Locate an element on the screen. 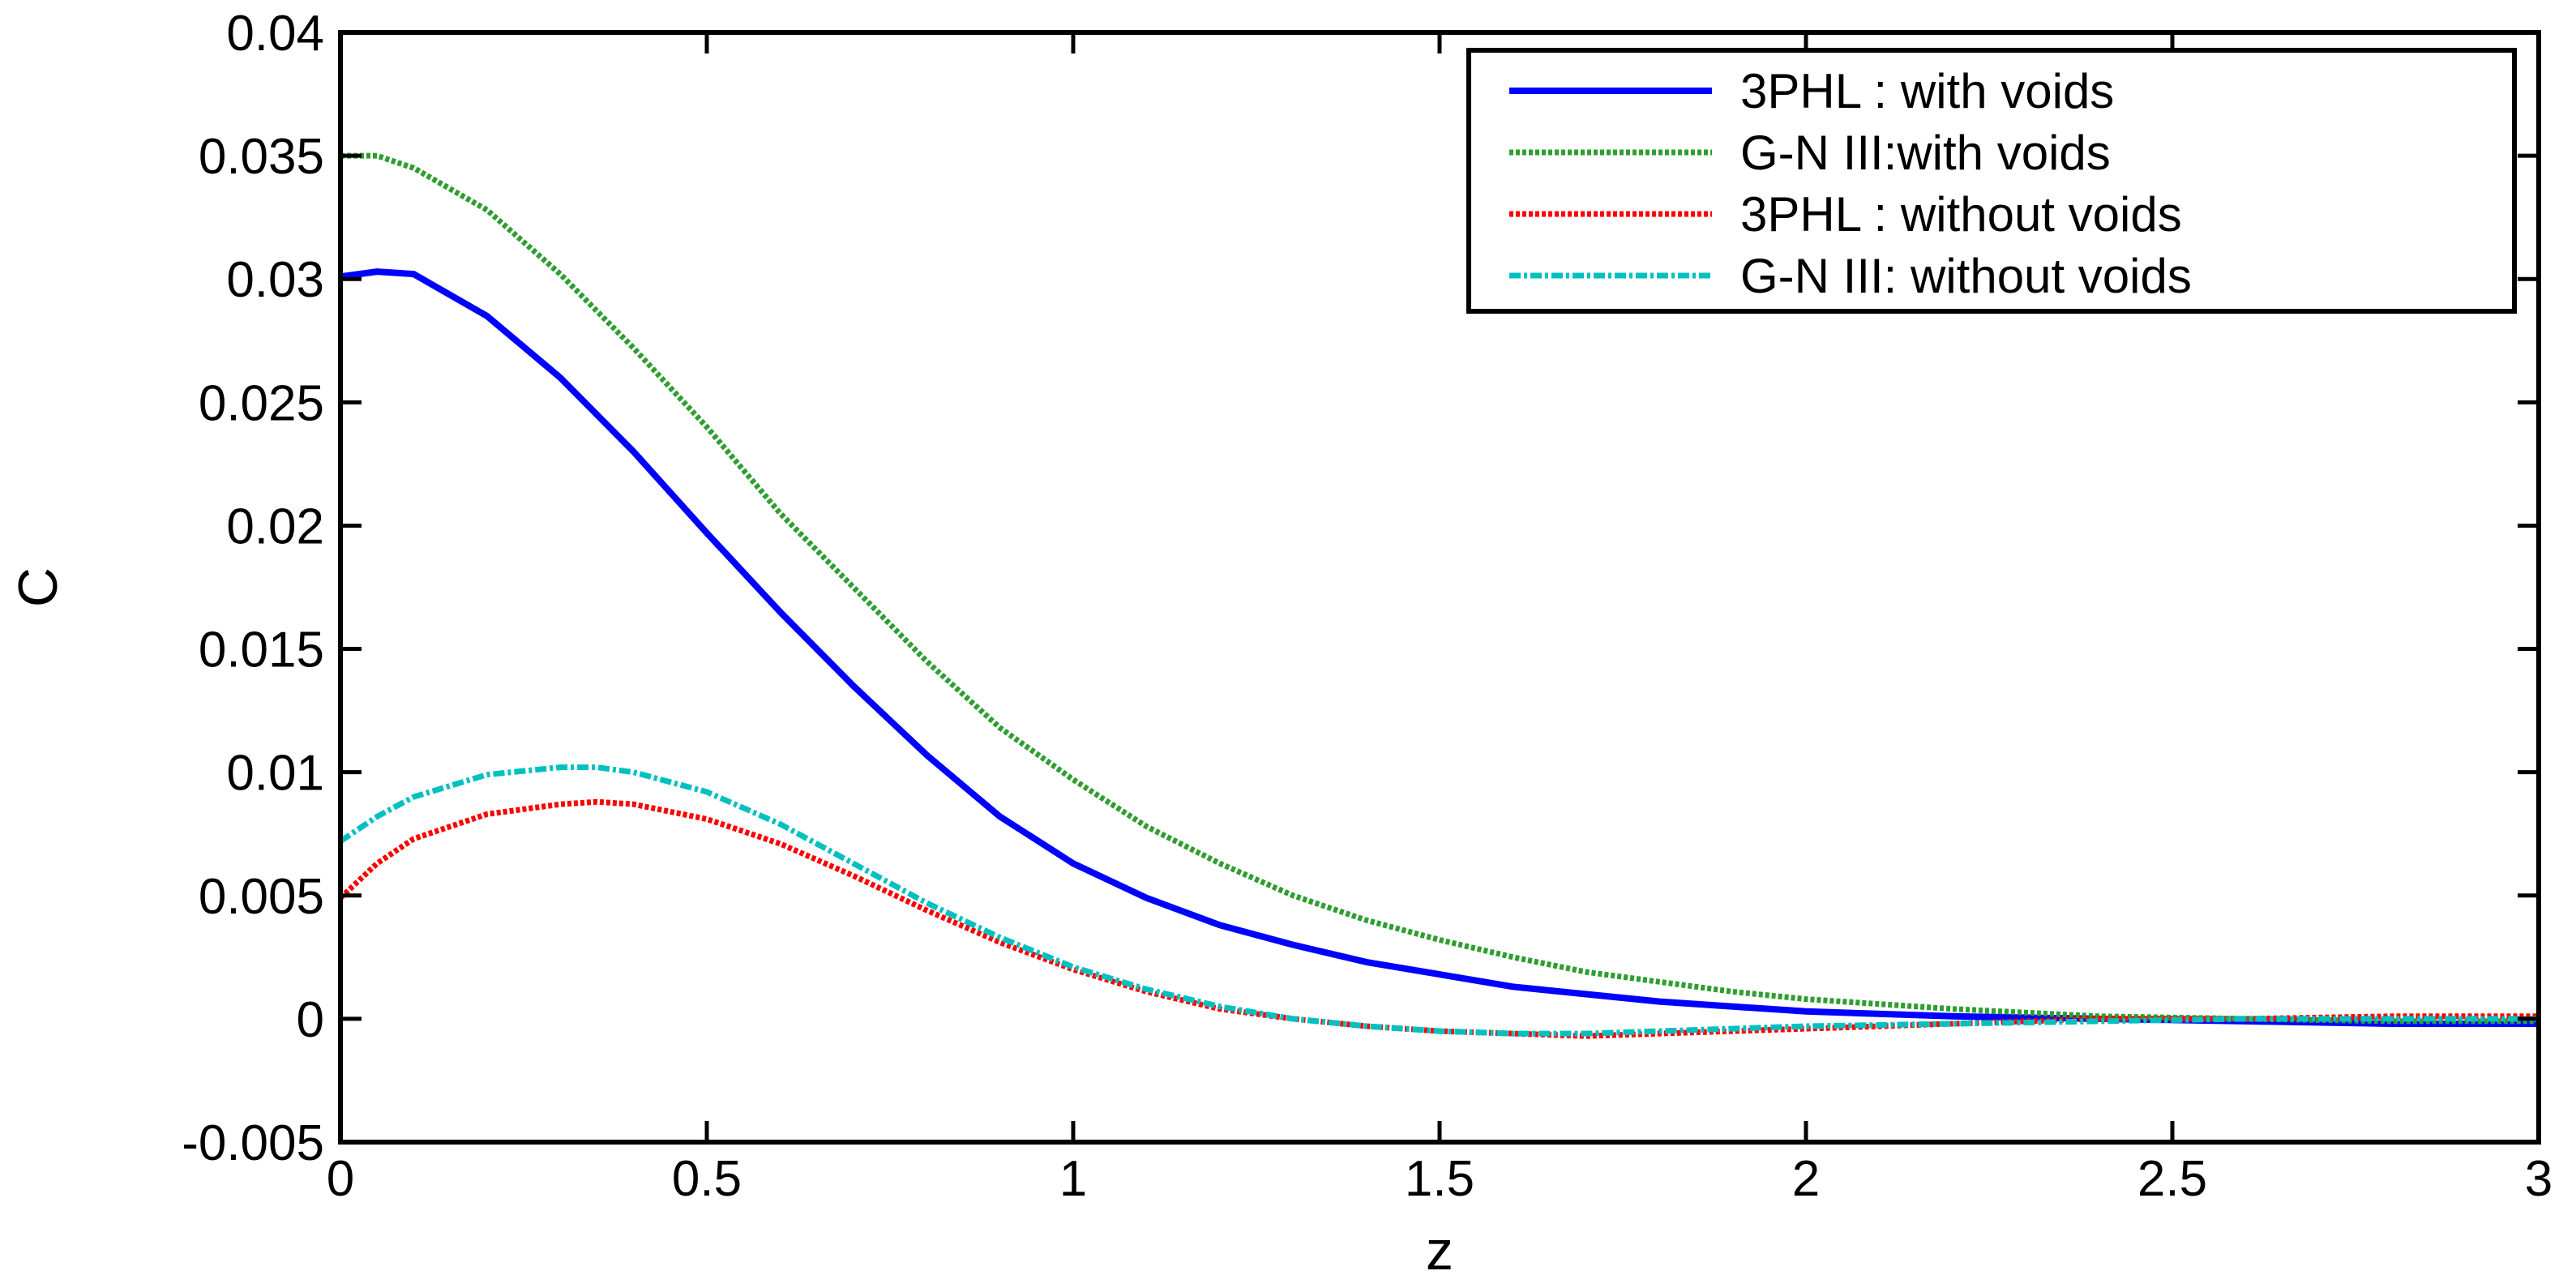 The width and height of the screenshot is (2576, 1288). x-tick-label: 1 is located at coordinates (1073, 1179).